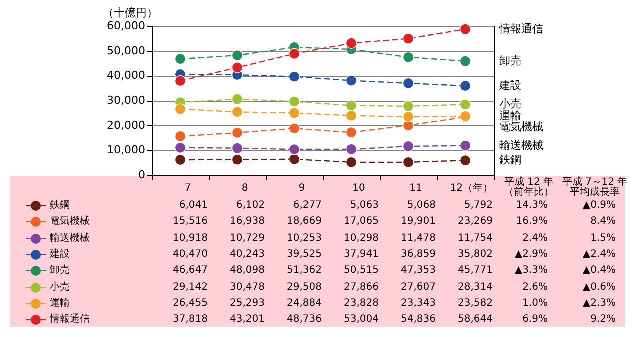  Describe the element at coordinates (511, 115) in the screenshot. I see `text: 運輸` at that location.